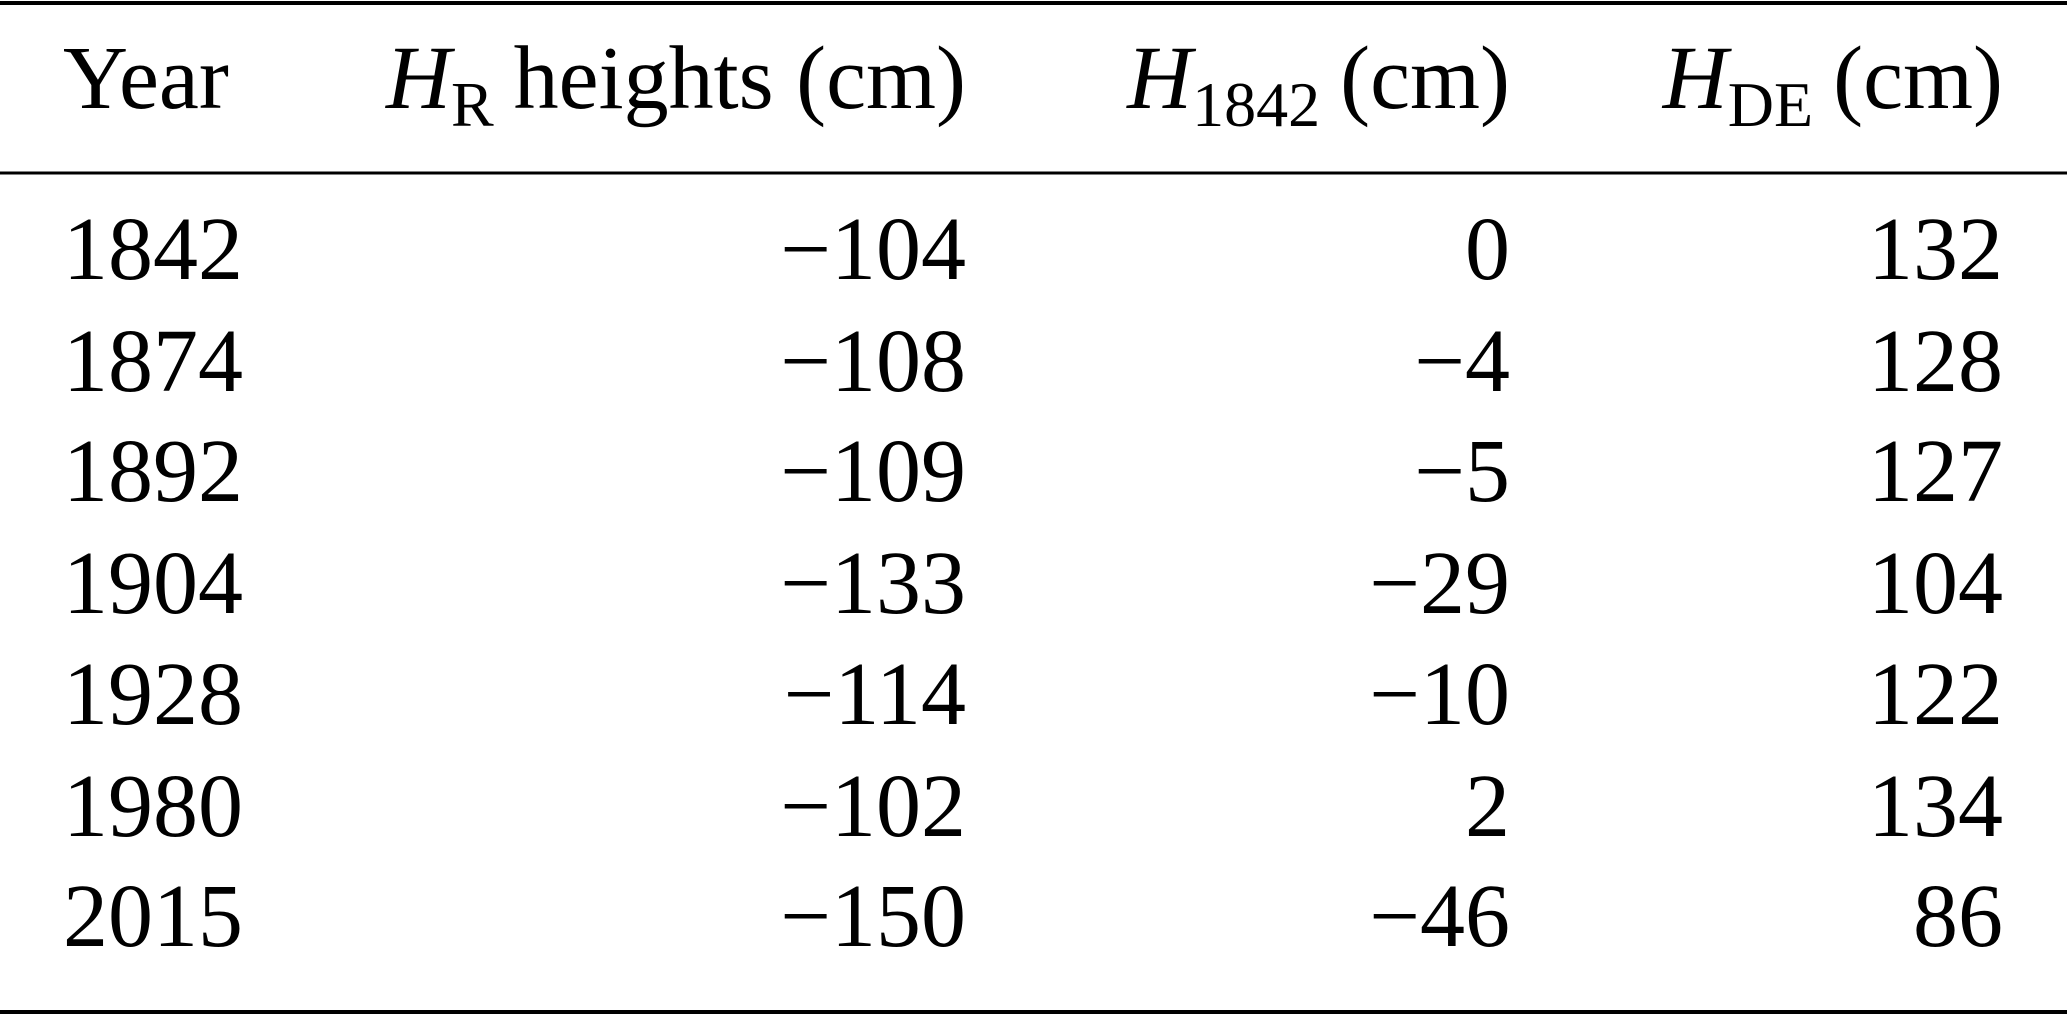 The width and height of the screenshot is (2067, 1016). What do you see at coordinates (1439, 916) in the screenshot?
I see `cell: −46` at bounding box center [1439, 916].